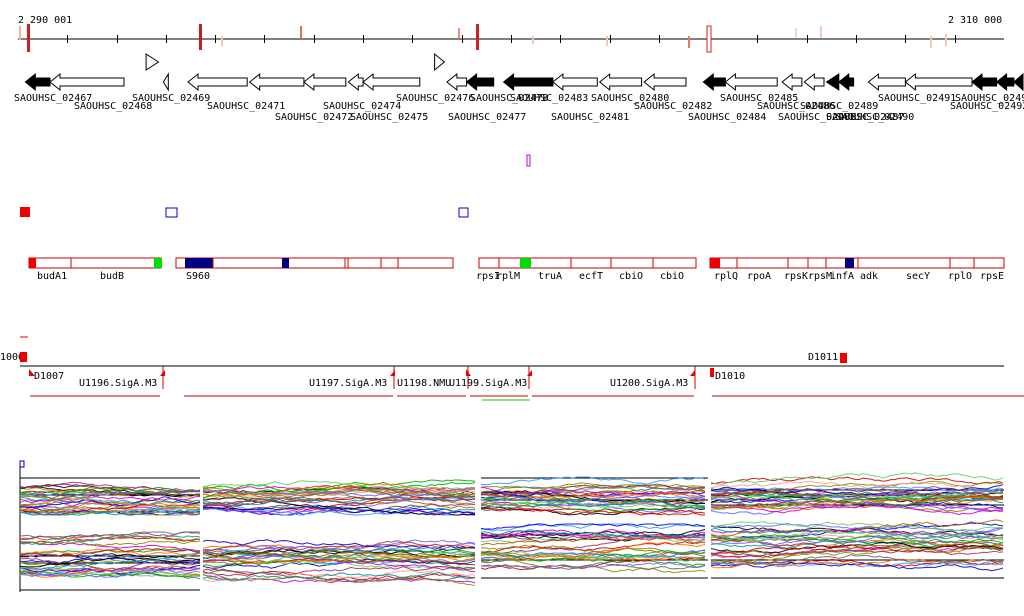 The image size is (1024, 616). I want to click on gene-label: SAOUHSC_02481, so click(590, 117).